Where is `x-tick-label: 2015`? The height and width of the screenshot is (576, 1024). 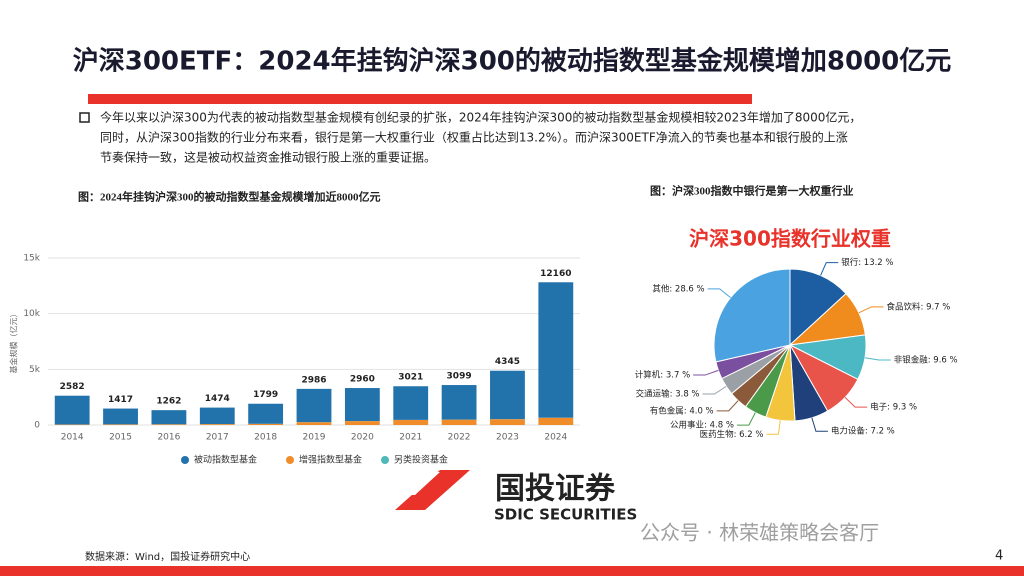
x-tick-label: 2015 is located at coordinates (120, 438).